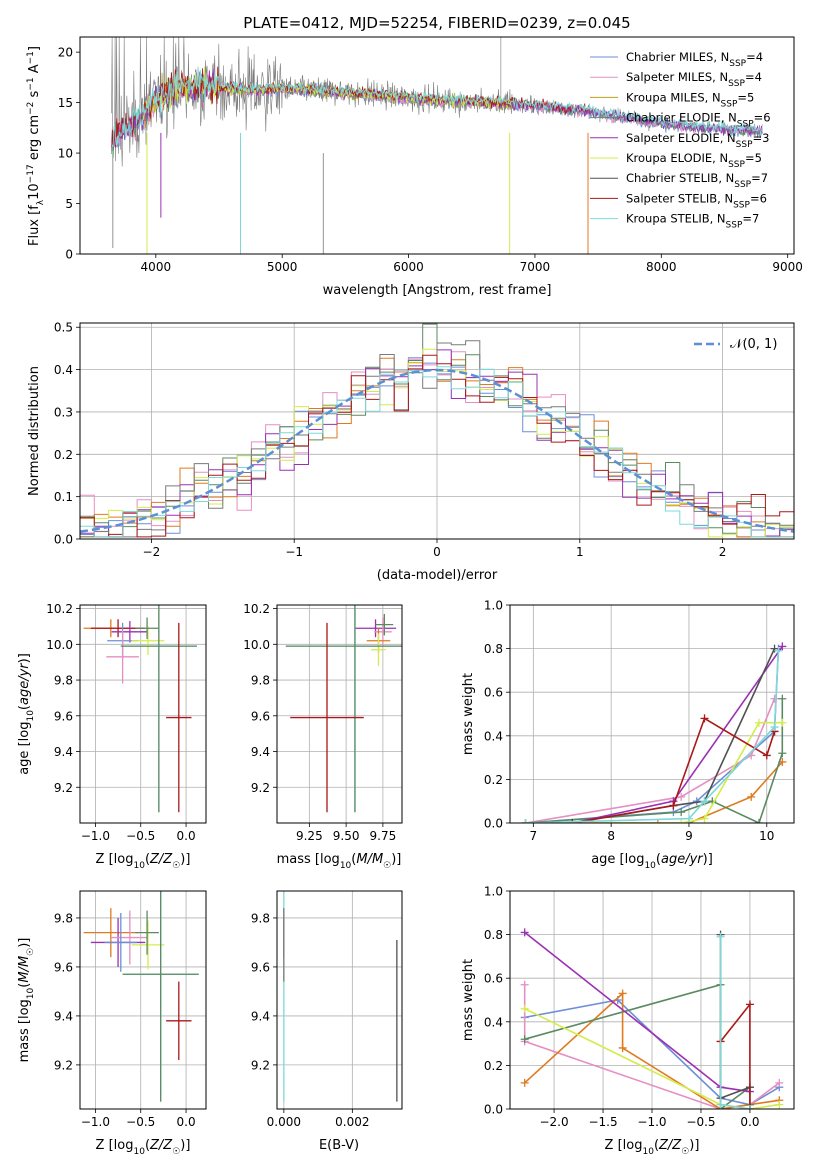 The image size is (819, 1170). I want to click on x-tick-label: −2, so click(152, 552).